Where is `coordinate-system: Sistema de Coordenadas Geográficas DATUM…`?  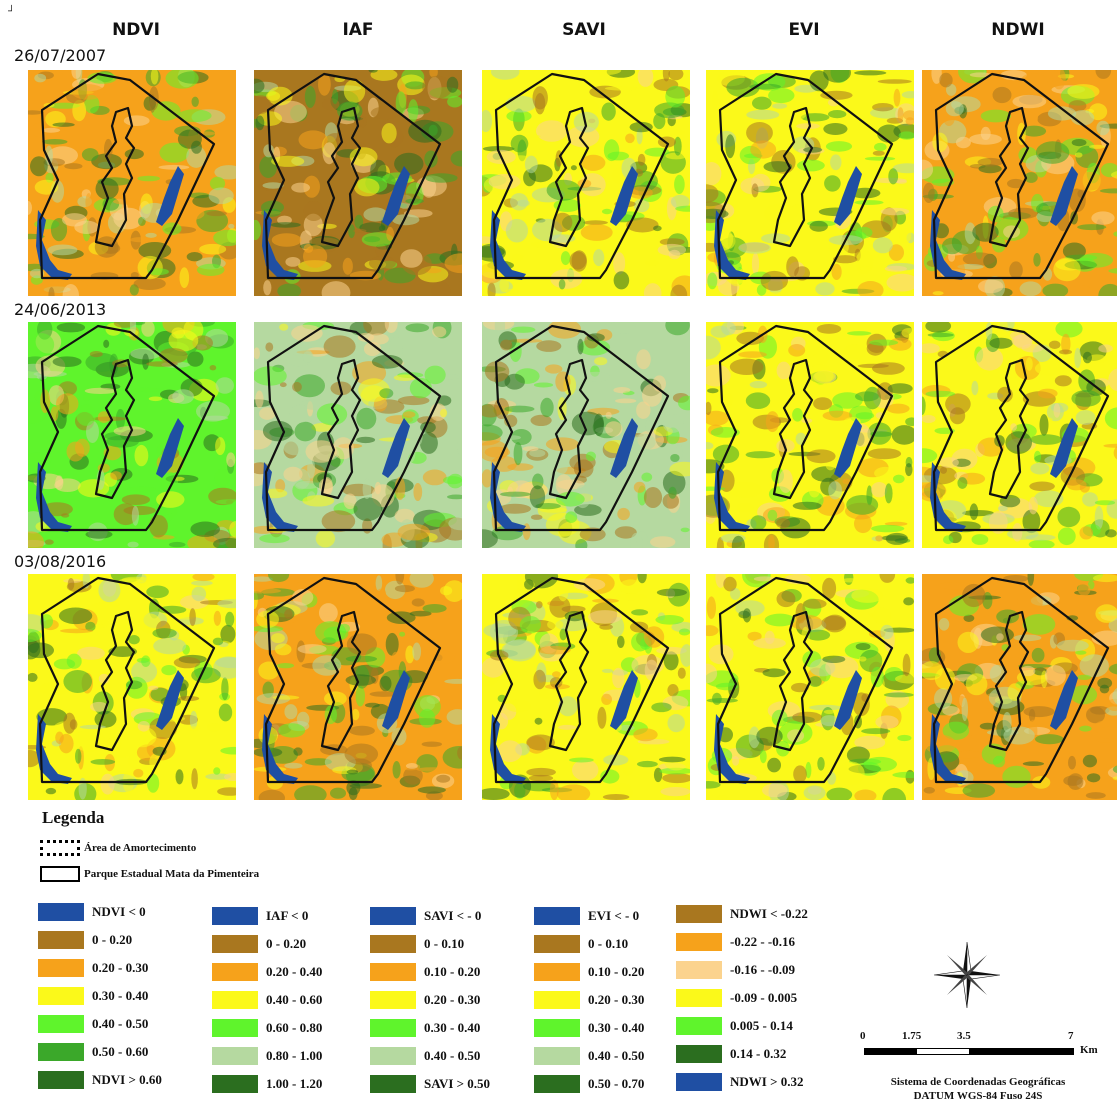 coordinate-system: Sistema de Coordenadas Geográficas DATUM… is located at coordinates (978, 1089).